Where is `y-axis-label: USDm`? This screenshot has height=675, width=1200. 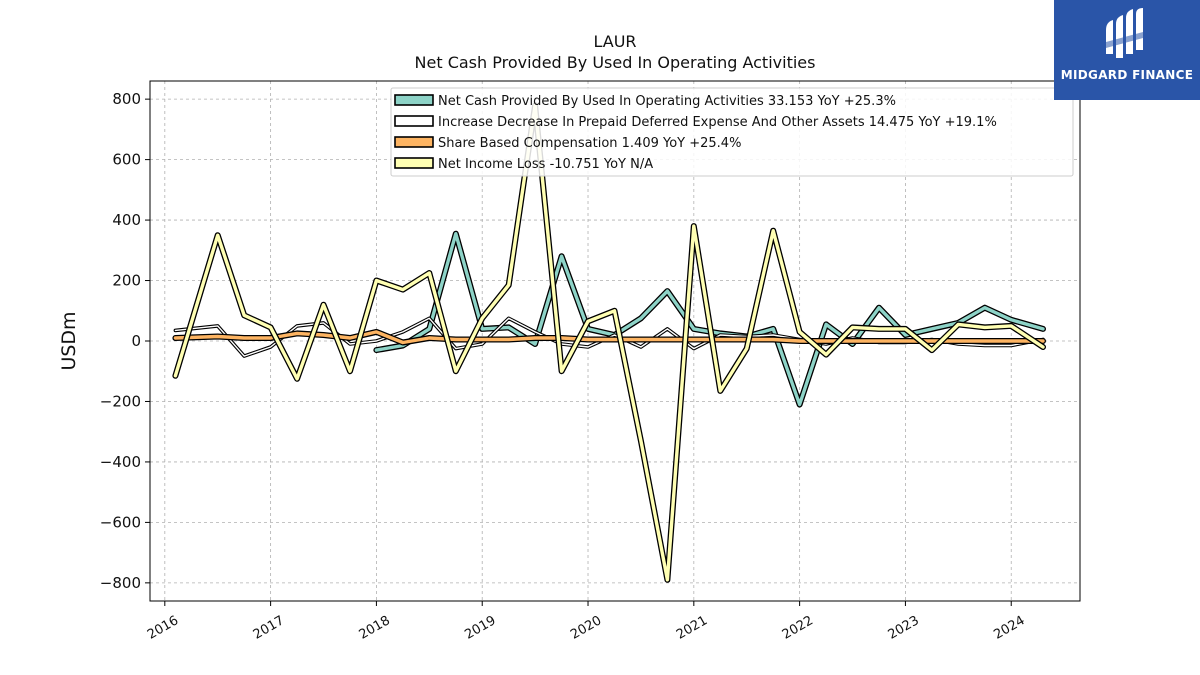
y-axis-label: USDm is located at coordinates (69, 340).